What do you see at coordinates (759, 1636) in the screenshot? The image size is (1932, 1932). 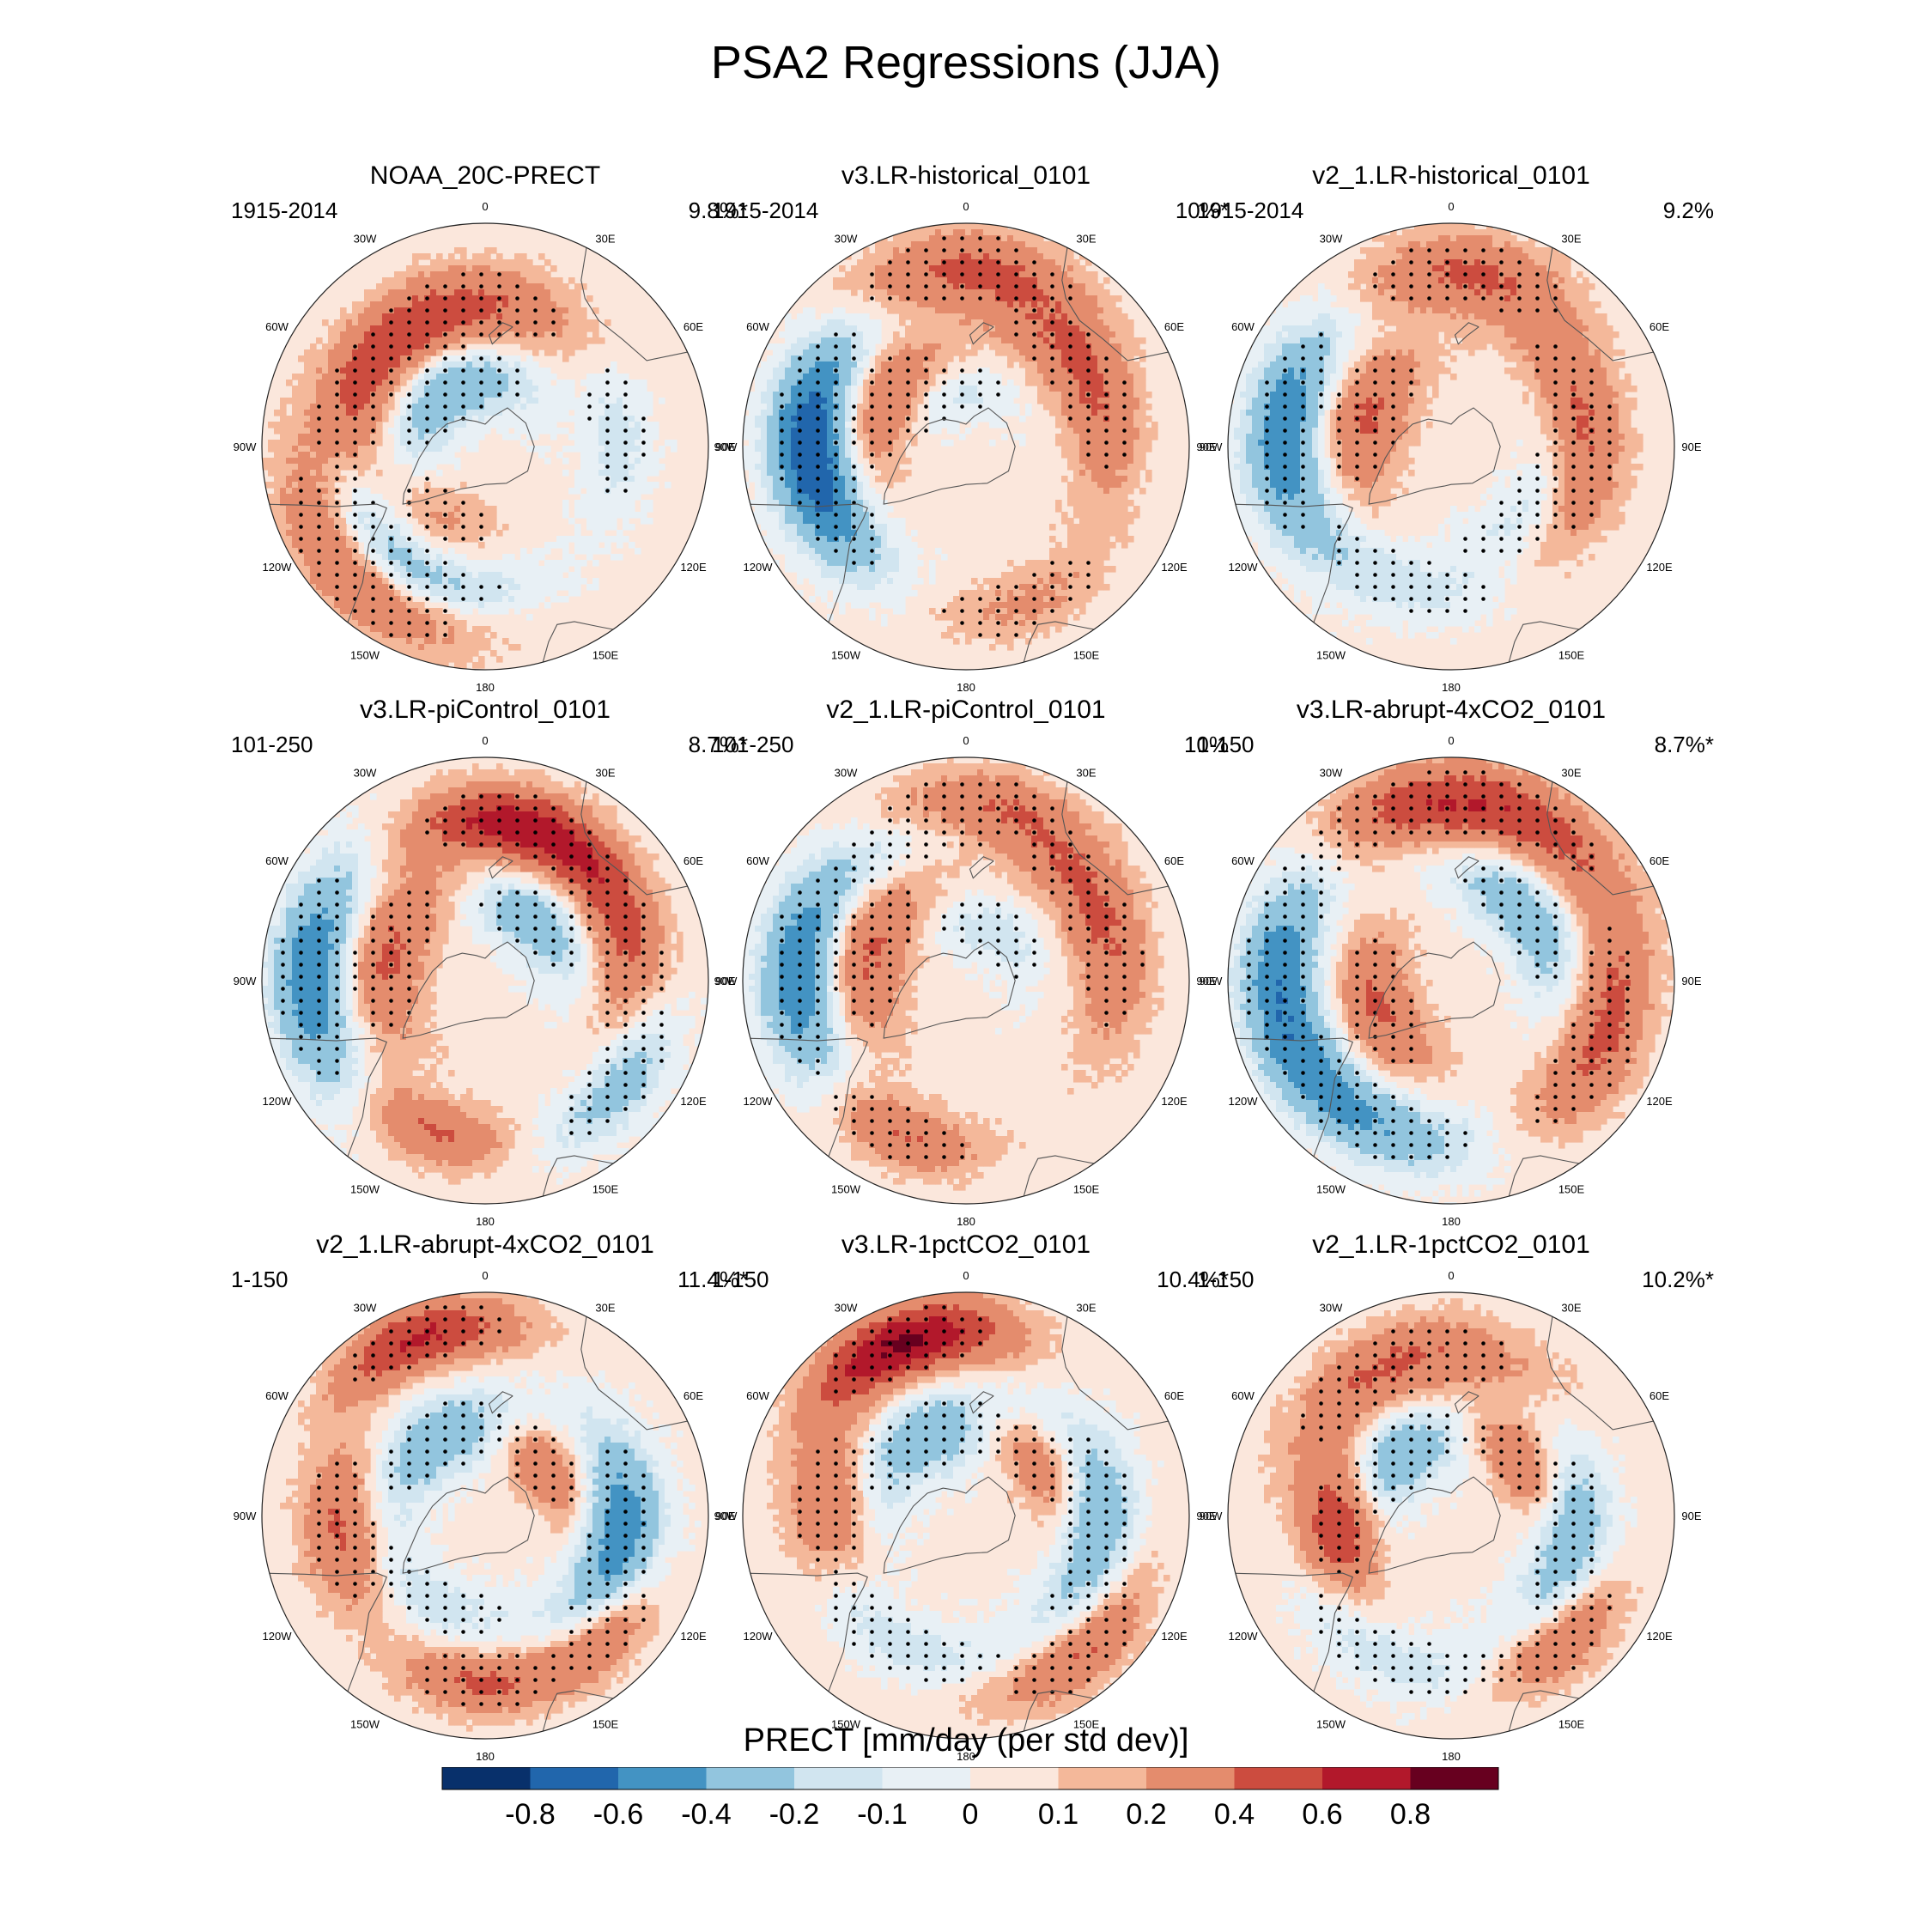 I see `lon-label: 120W` at bounding box center [759, 1636].